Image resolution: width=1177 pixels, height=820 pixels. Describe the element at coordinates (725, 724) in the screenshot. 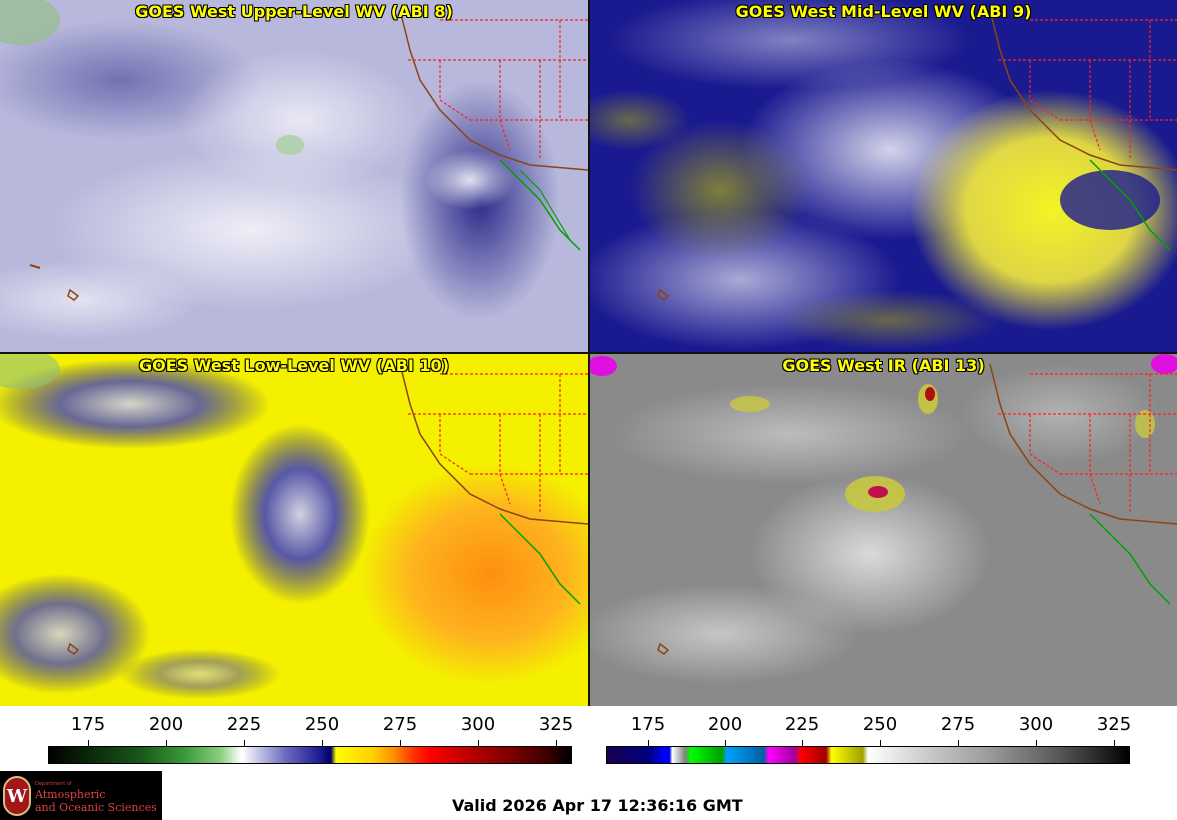

I see `ir-tick-label: 200` at that location.